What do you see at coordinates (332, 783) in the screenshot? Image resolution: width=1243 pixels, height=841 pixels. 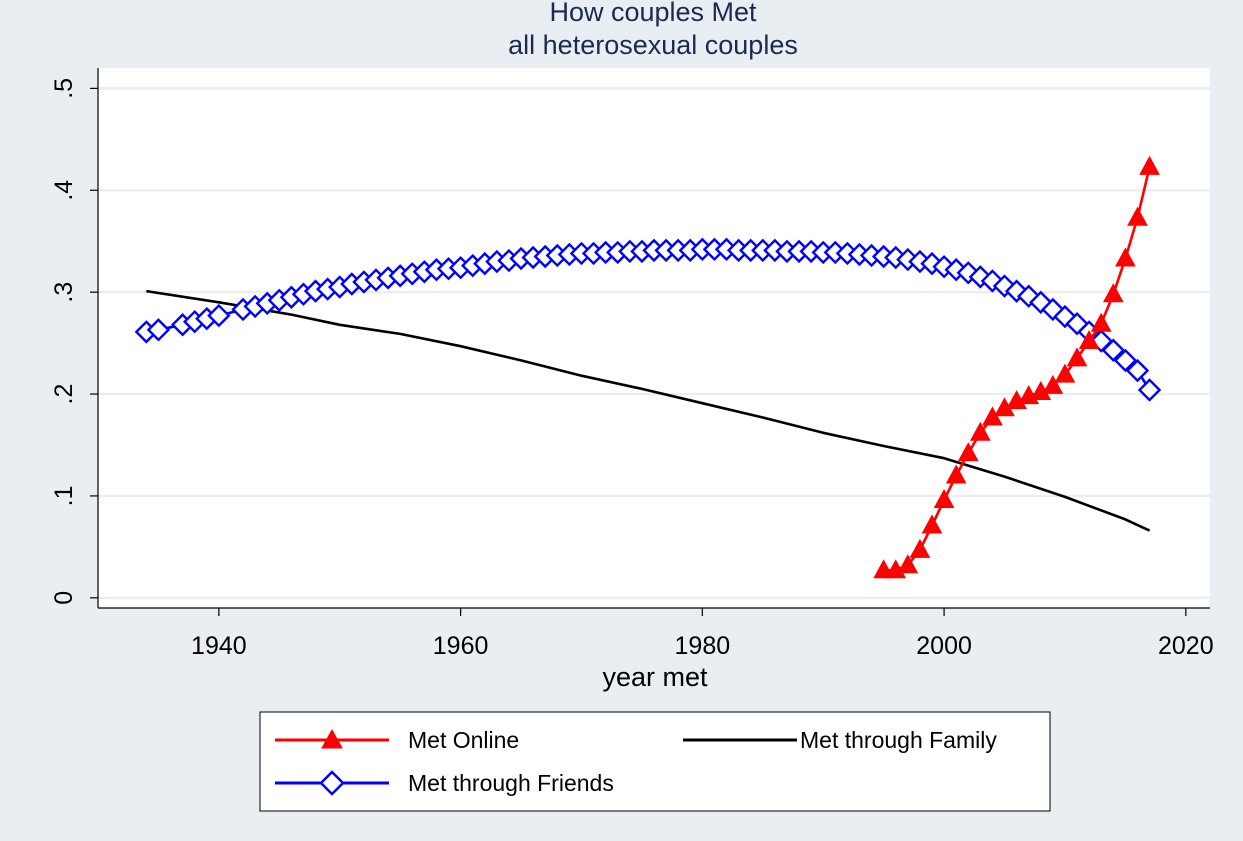 I see `legend-marker-diamond` at bounding box center [332, 783].